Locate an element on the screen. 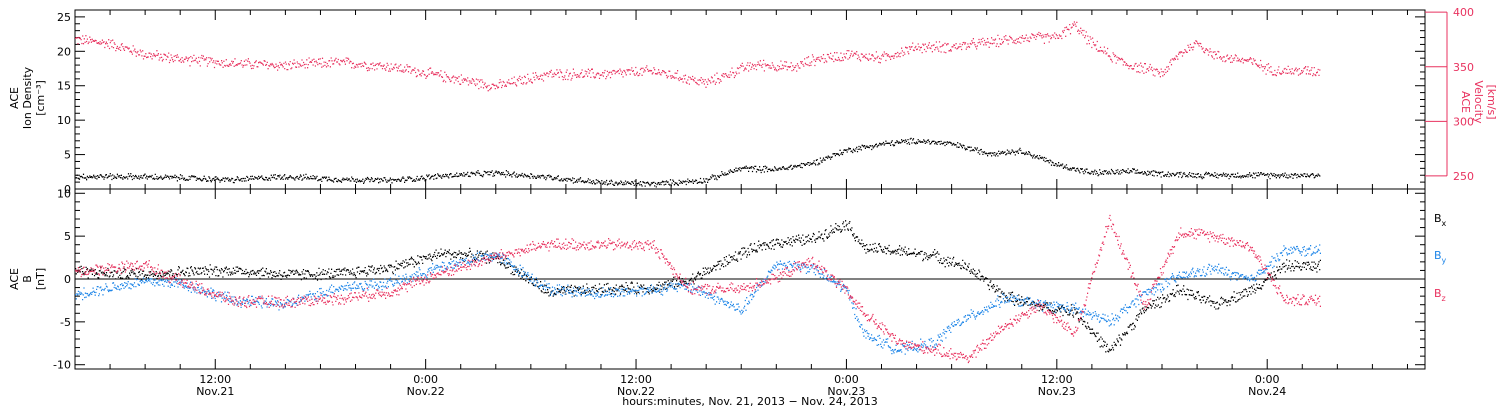 Image resolution: width=1500 pixels, height=410 pixels. legend: Bx By Bz is located at coordinates (1440, 257).